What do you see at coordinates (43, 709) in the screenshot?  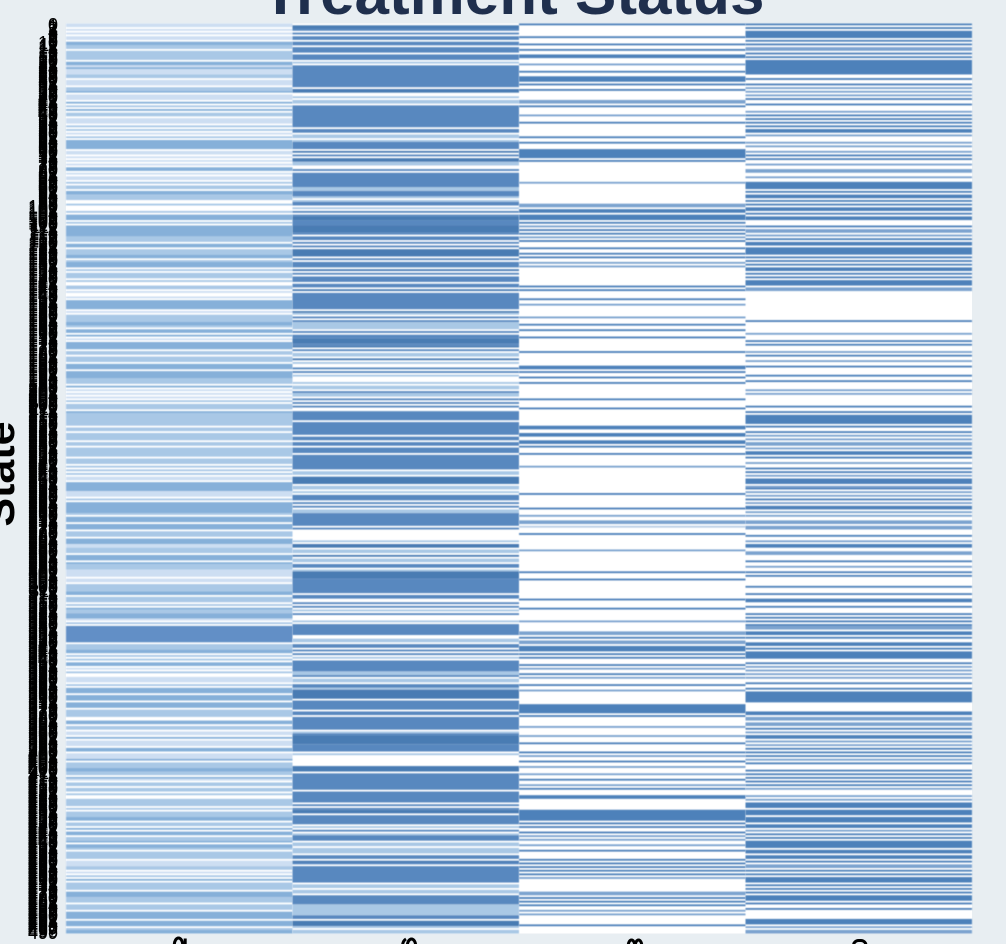 I see `svg-text: 376` at bounding box center [43, 709].